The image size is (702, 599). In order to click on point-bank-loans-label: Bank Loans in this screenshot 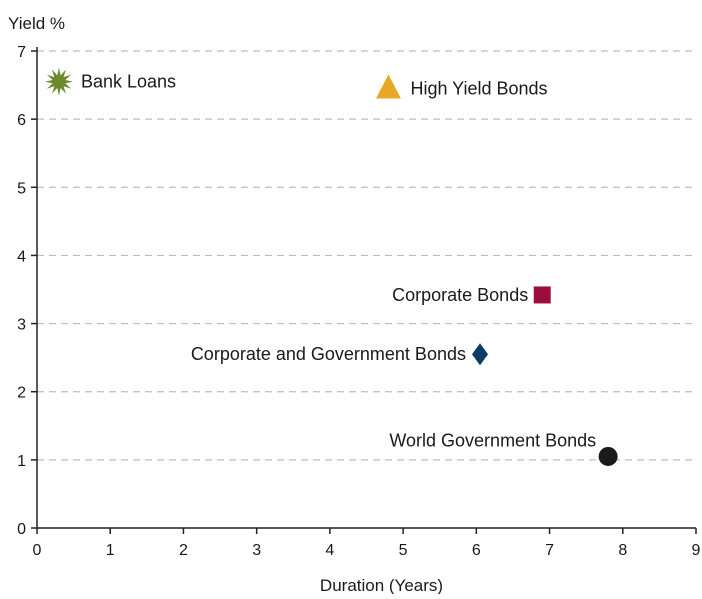, I will do `click(128, 82)`.